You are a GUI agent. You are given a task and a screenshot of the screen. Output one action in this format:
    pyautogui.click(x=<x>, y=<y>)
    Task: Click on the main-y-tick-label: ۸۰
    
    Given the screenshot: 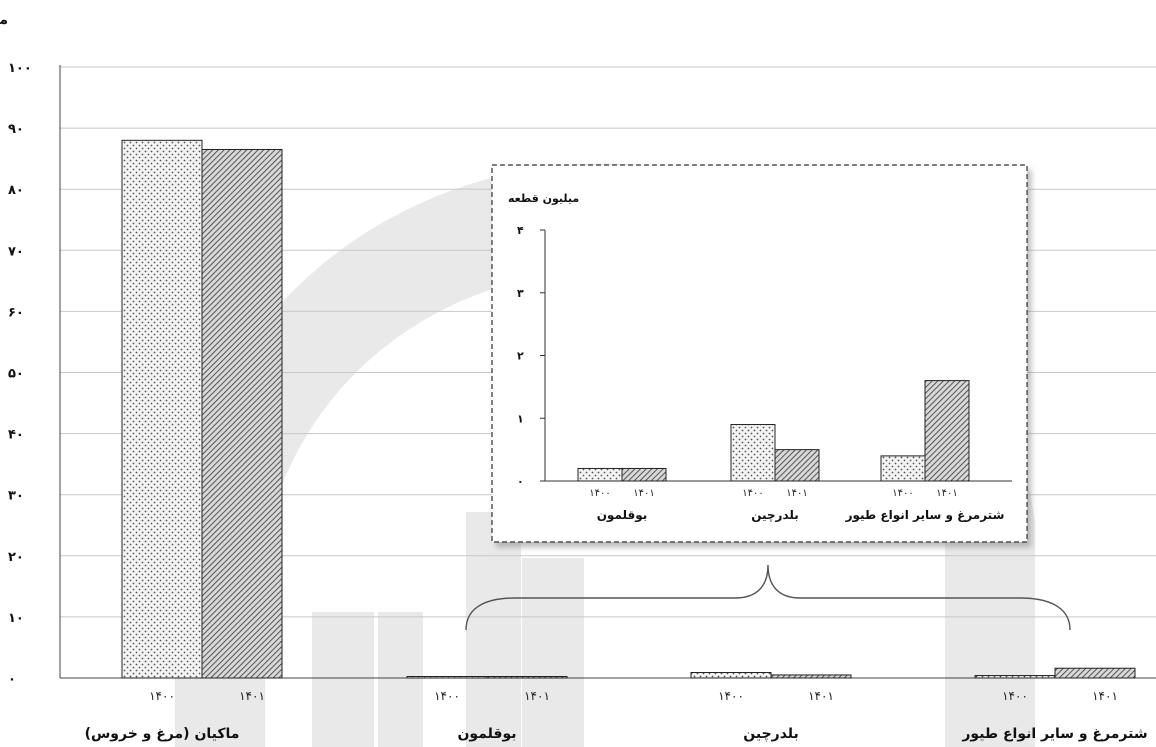 What is the action you would take?
    pyautogui.click(x=16, y=190)
    